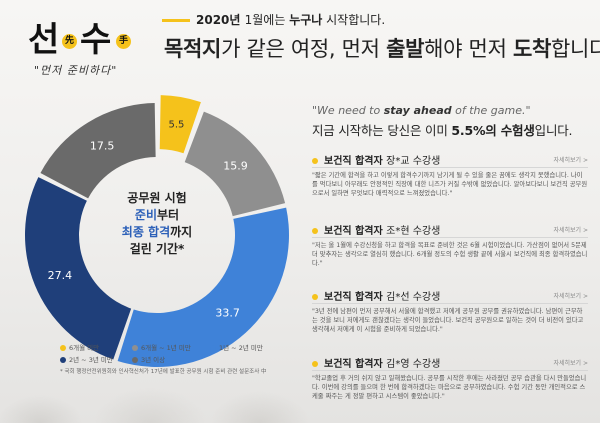  I want to click on logo-char-2: 수, so click(96, 40).